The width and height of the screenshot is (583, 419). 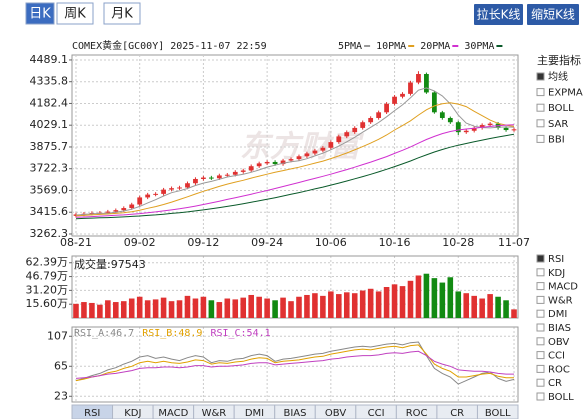 What do you see at coordinates (560, 300) in the screenshot?
I see `sub-indicator-option: W&R` at bounding box center [560, 300].